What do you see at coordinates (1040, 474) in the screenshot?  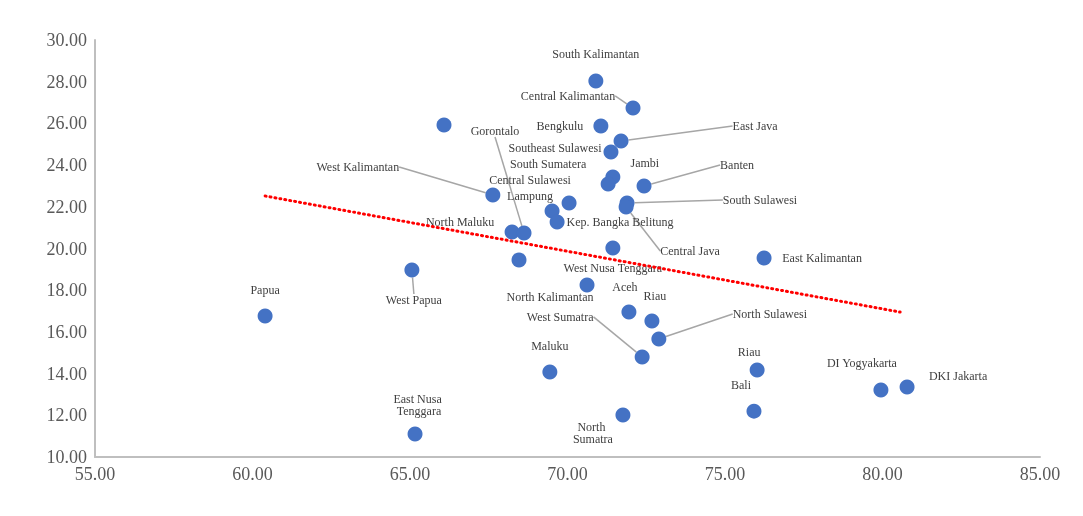 I see `x-tick-label: 85.00` at bounding box center [1040, 474].